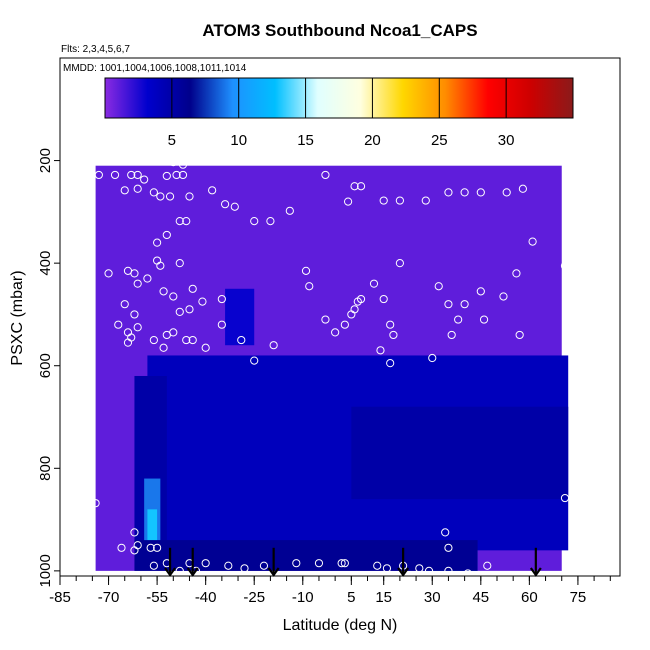  I want to click on x-axis: -85 -70 -55 -40 -25 -10 5 15 30 45 60 75, so click(330, 591).